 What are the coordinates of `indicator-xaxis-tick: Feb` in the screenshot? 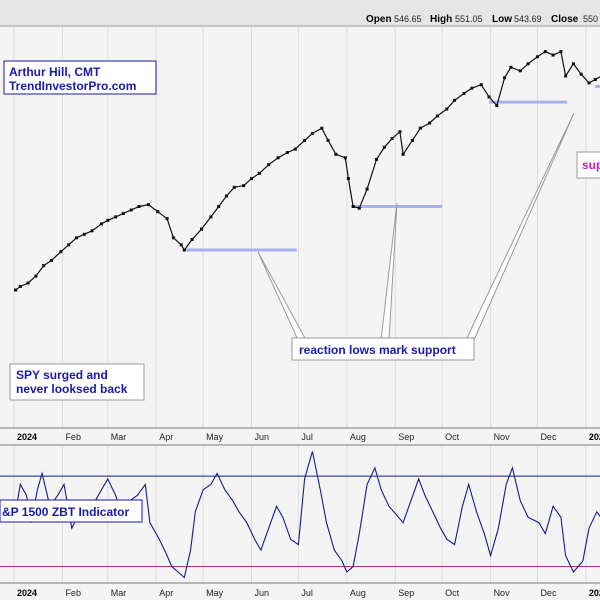 It's located at (73, 593).